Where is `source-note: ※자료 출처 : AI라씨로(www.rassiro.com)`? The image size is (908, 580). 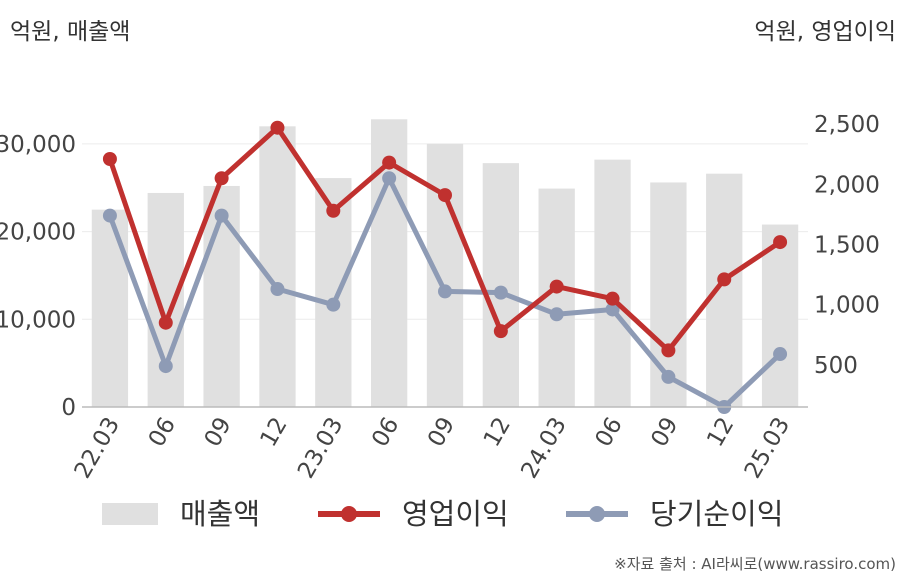
source-note: ※자료 출처 : AI라씨로(www.rassiro.com) is located at coordinates (755, 564).